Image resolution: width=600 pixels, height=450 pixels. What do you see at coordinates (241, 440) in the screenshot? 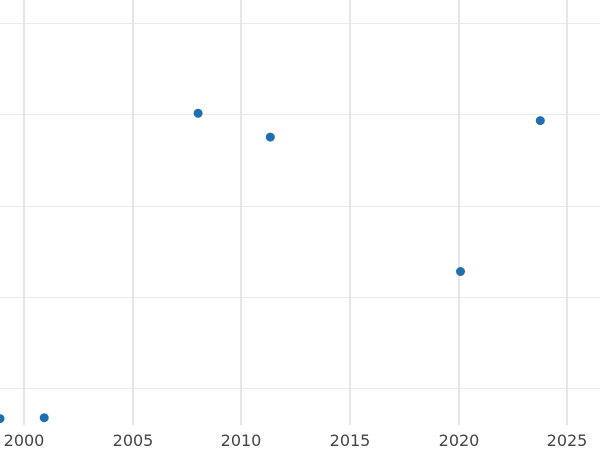
I see `x-tick-label: 2010` at bounding box center [241, 440].